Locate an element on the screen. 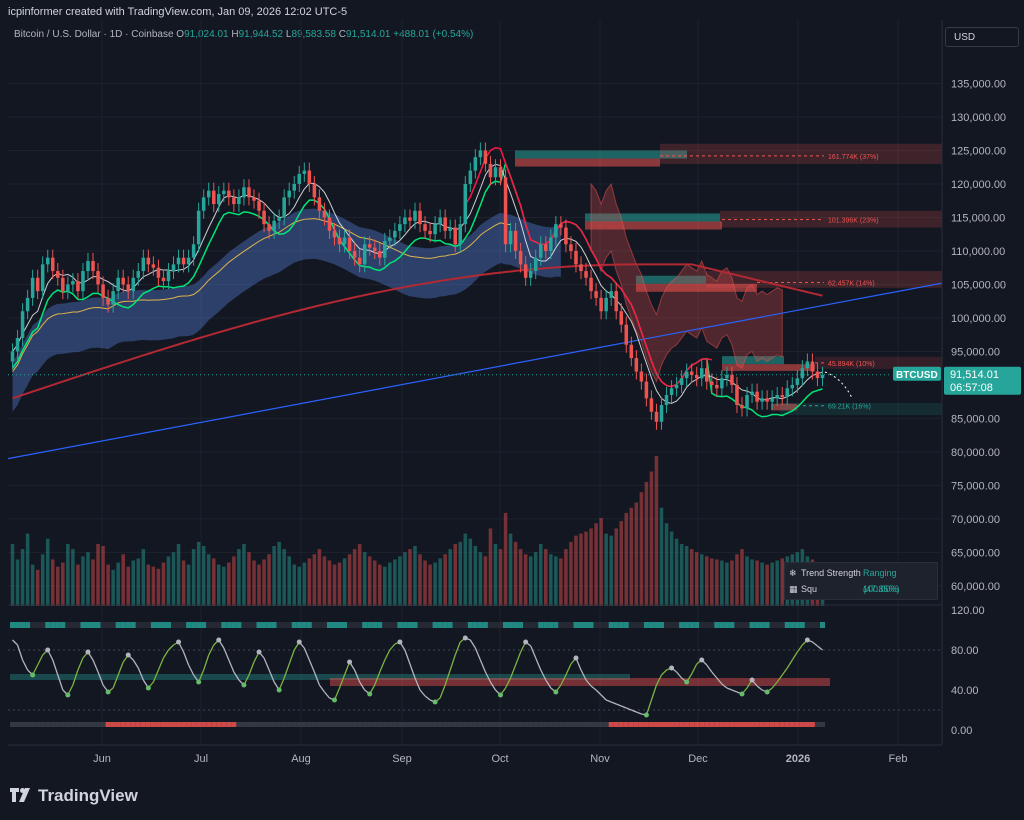  volume-bars is located at coordinates (417, 531).